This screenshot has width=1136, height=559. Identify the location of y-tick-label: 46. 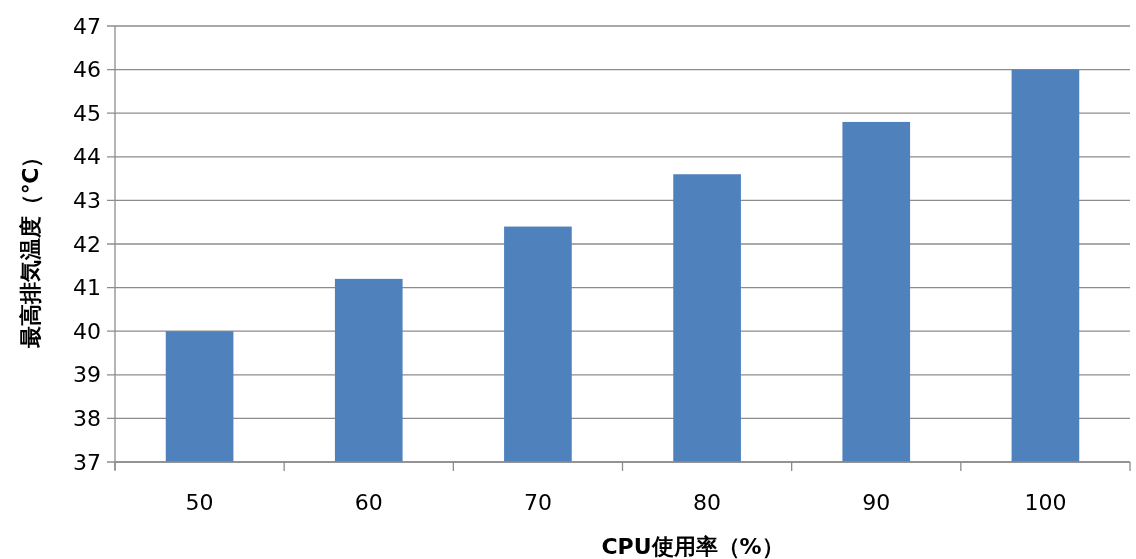
(87, 70).